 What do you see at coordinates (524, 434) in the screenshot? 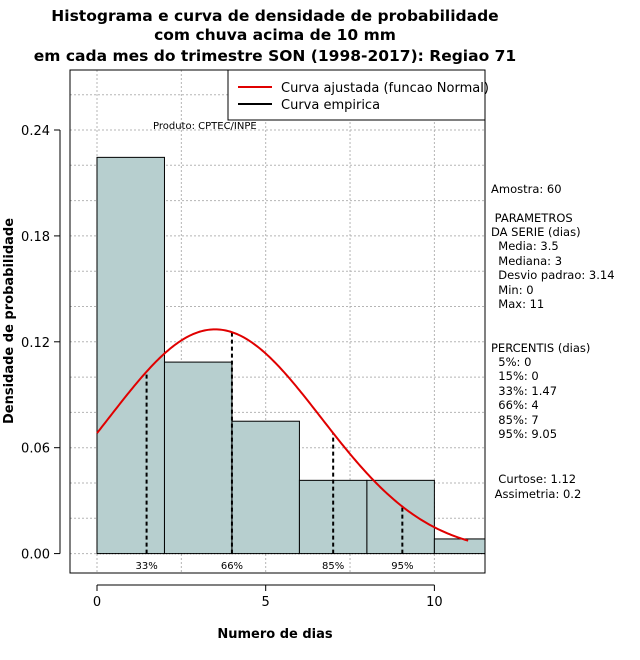
I see `percentil-95: 95%: 9.05` at bounding box center [524, 434].